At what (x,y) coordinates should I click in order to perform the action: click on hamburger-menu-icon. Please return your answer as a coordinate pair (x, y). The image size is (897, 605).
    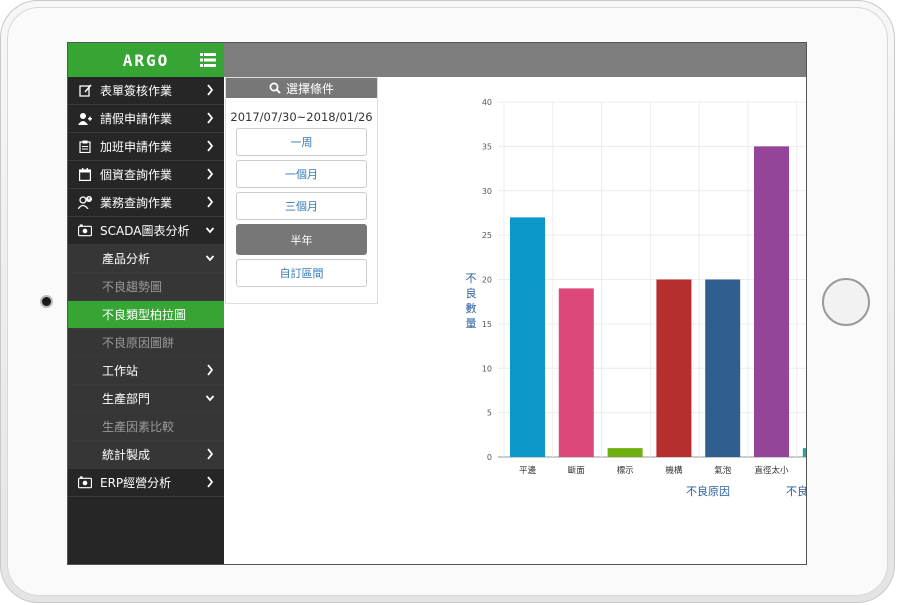
    Looking at the image, I should click on (208, 60).